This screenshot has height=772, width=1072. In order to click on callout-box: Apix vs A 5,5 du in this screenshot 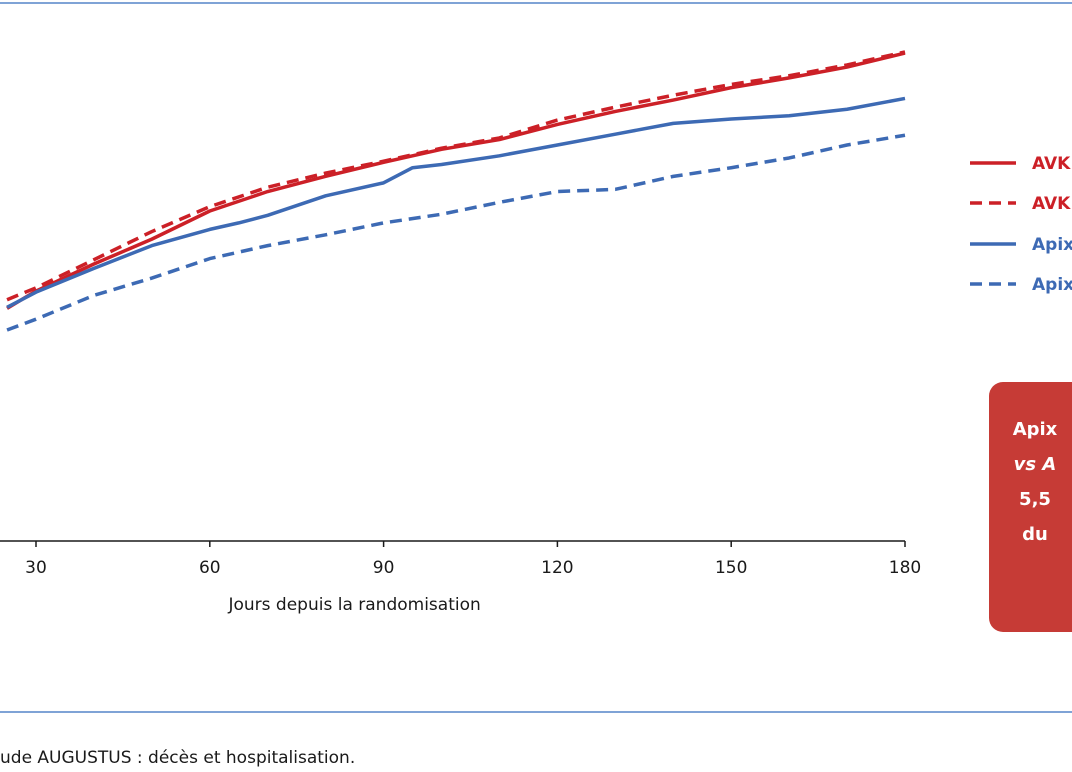, I will do `click(1030, 507)`.